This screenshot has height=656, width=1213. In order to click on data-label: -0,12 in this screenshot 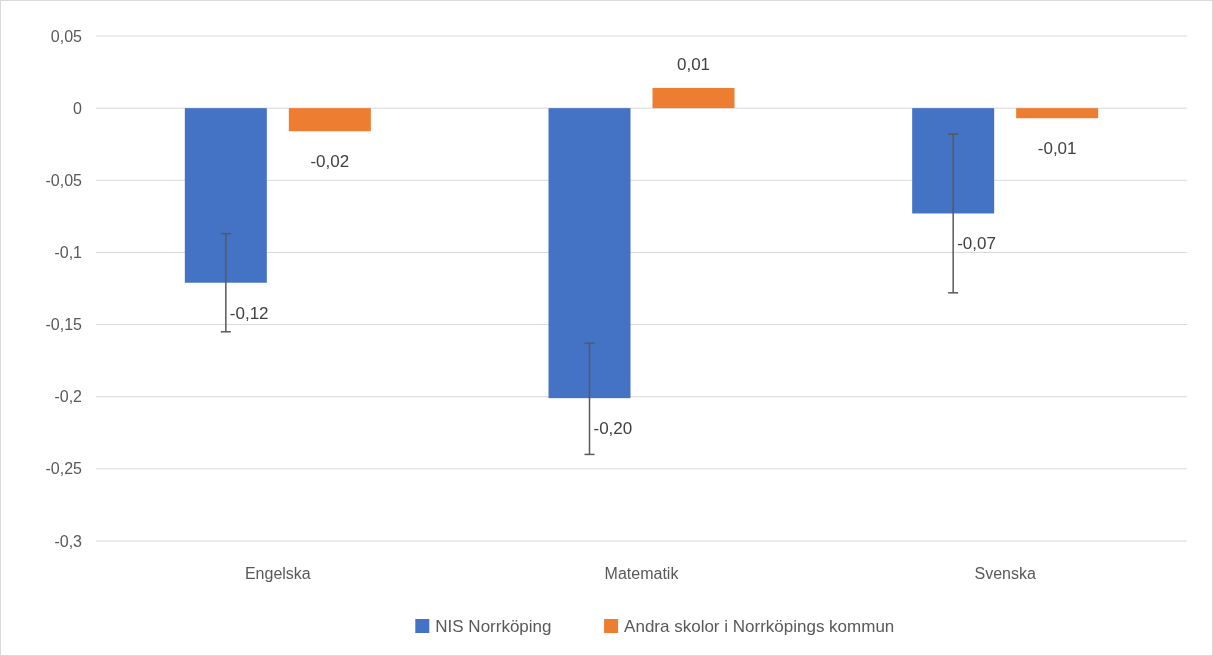, I will do `click(249, 313)`.